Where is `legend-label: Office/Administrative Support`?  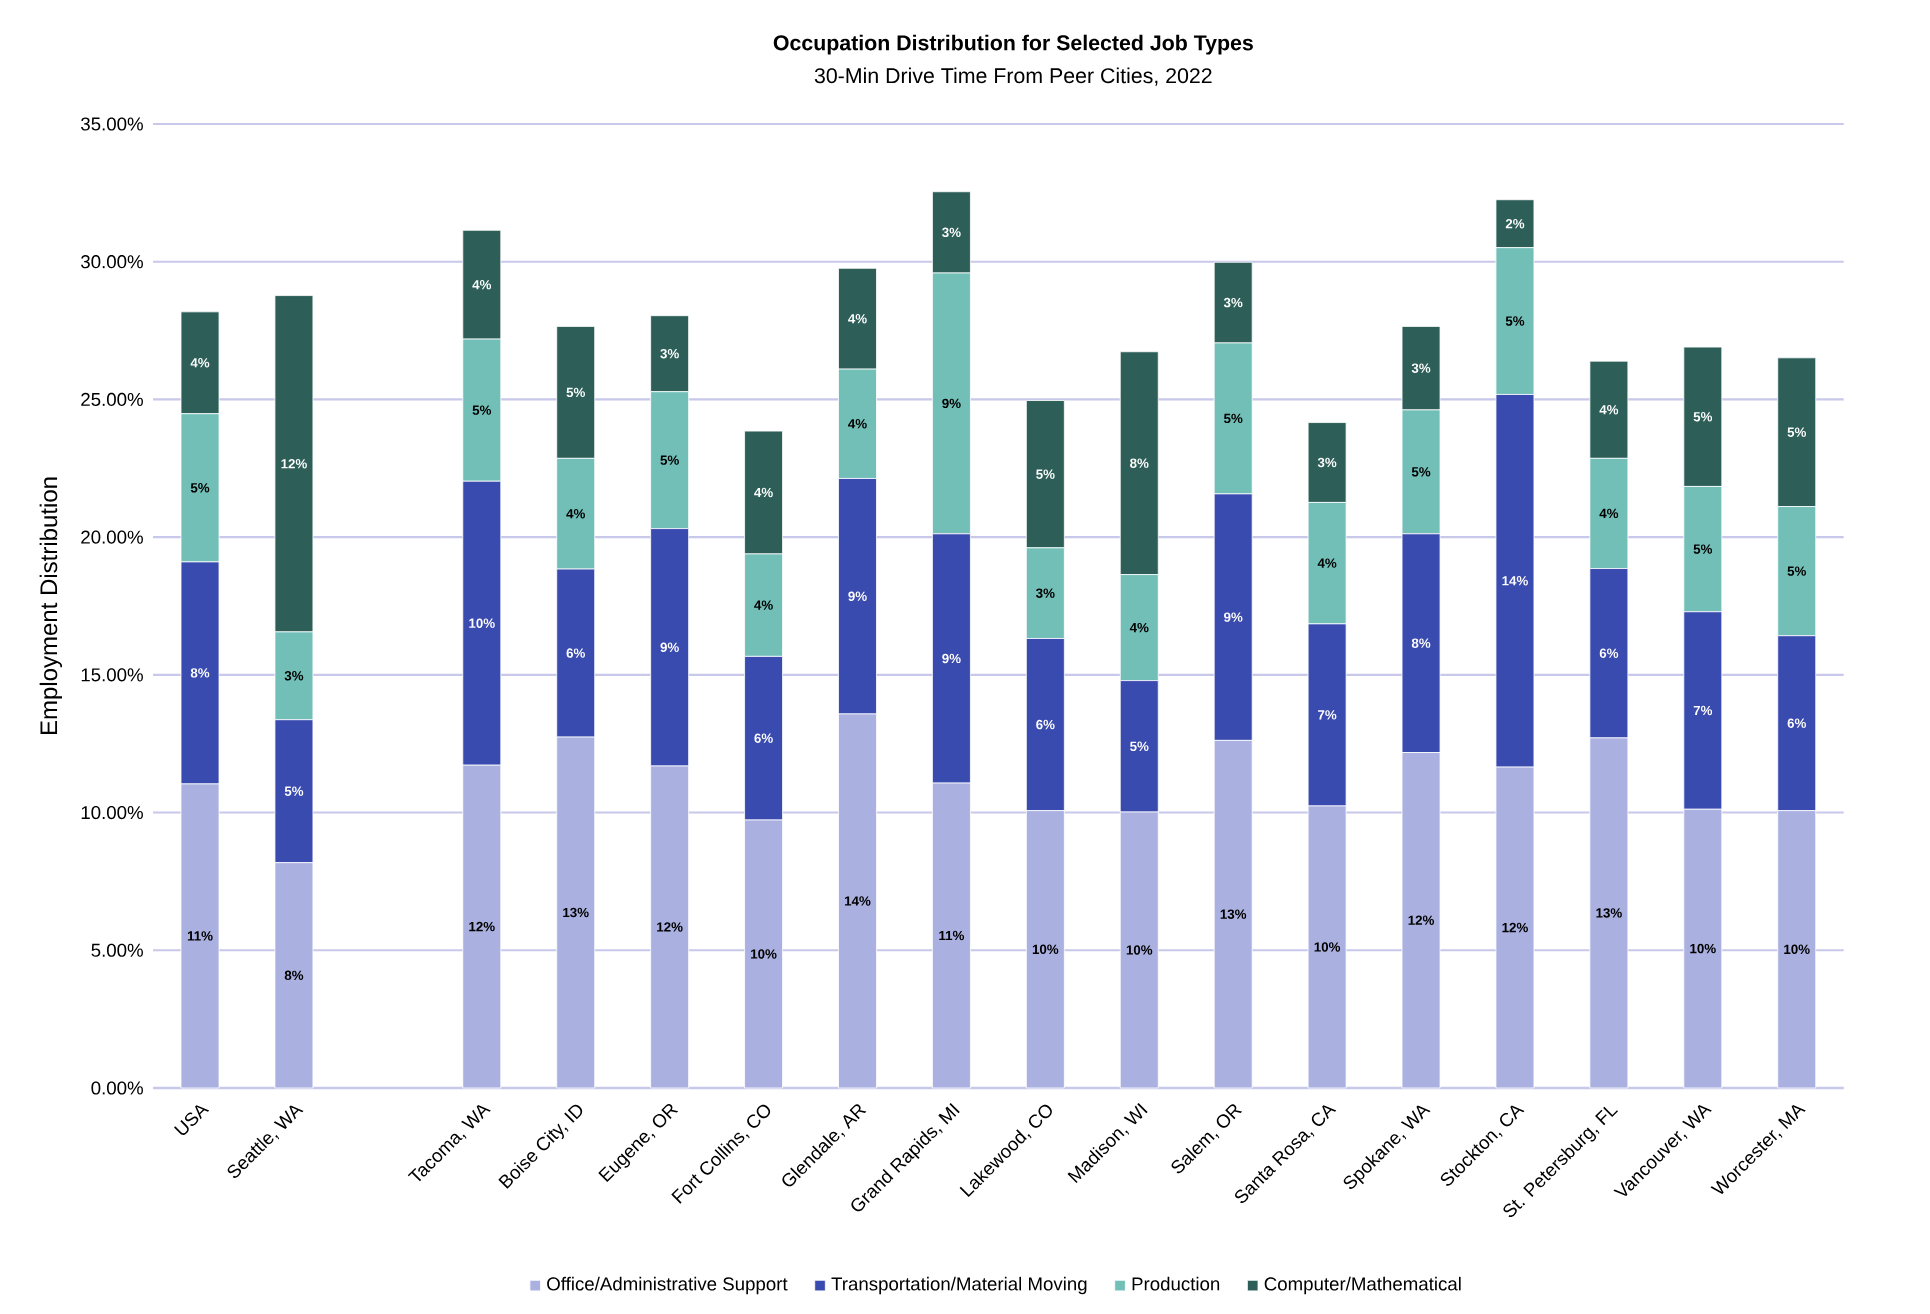 legend-label: Office/Administrative Support is located at coordinates (667, 1285).